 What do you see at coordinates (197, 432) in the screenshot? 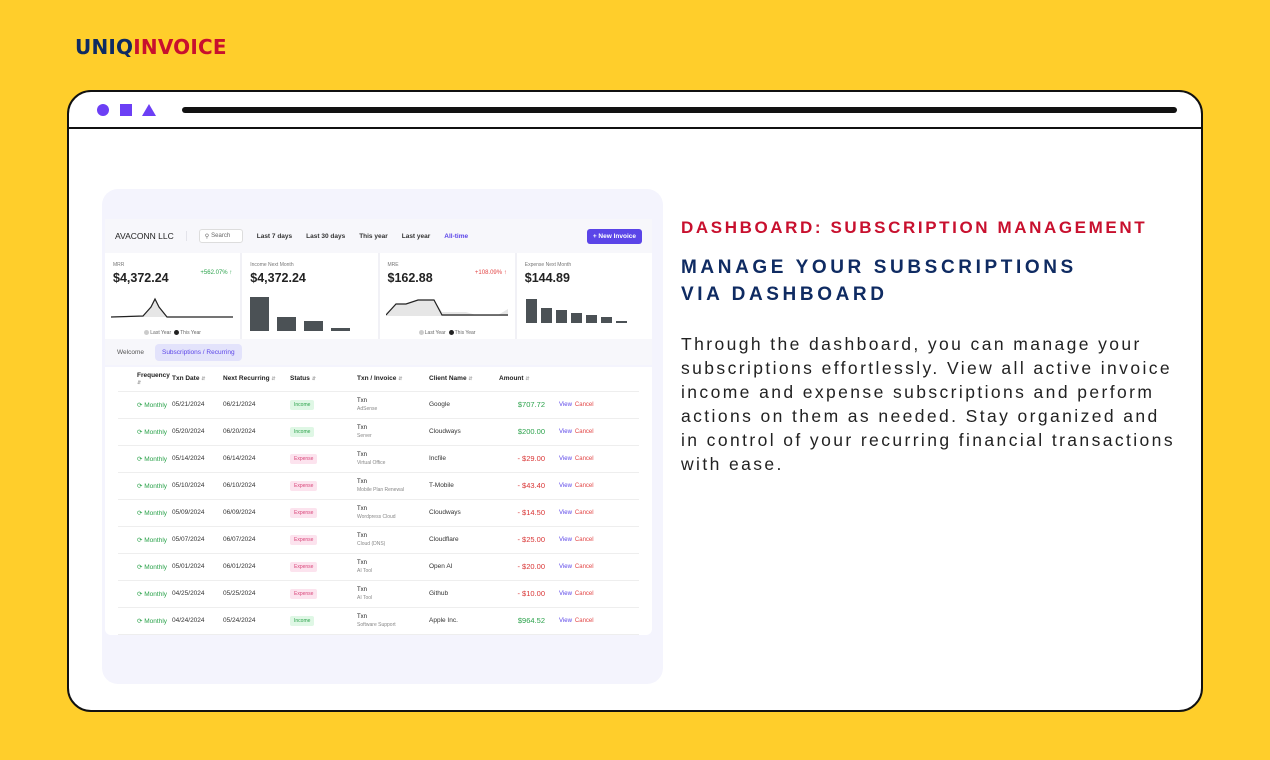
I see `txn-date-cell: 05/20/2024` at bounding box center [197, 432].